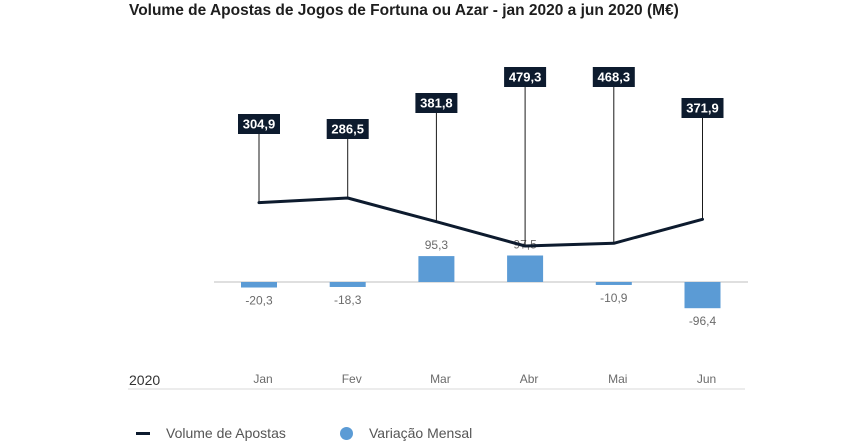 This screenshot has width=850, height=445. Describe the element at coordinates (226, 433) in the screenshot. I see `legend-label-volume: Volume de Apostas` at that location.